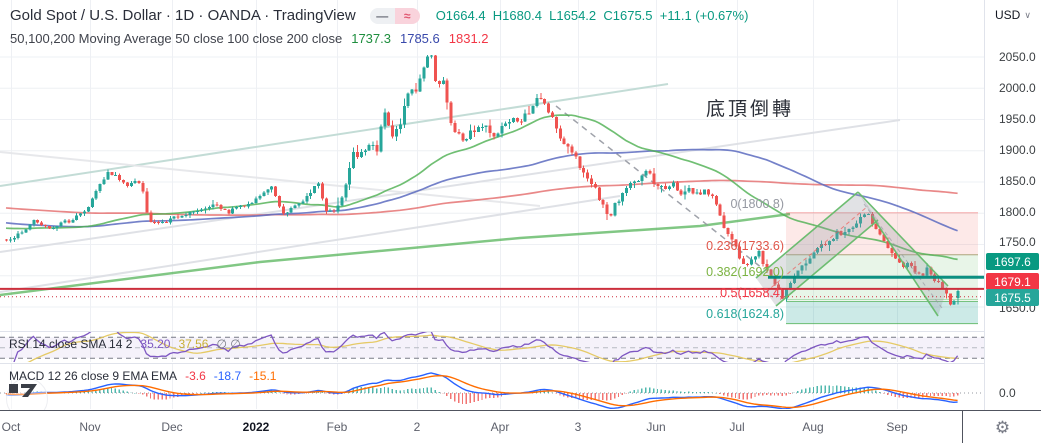 This screenshot has height=443, width=1041. Describe the element at coordinates (172, 427) in the screenshot. I see `time-tick-Dec: Dec` at that location.